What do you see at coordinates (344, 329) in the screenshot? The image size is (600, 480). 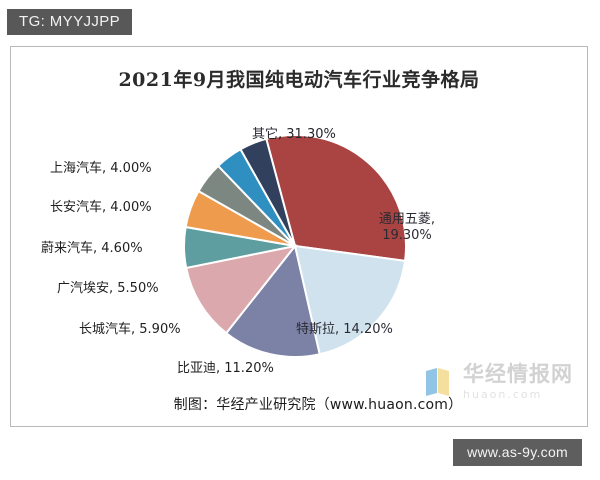 I see `pie-label-tesla: 特斯拉, 14.20%` at bounding box center [344, 329].